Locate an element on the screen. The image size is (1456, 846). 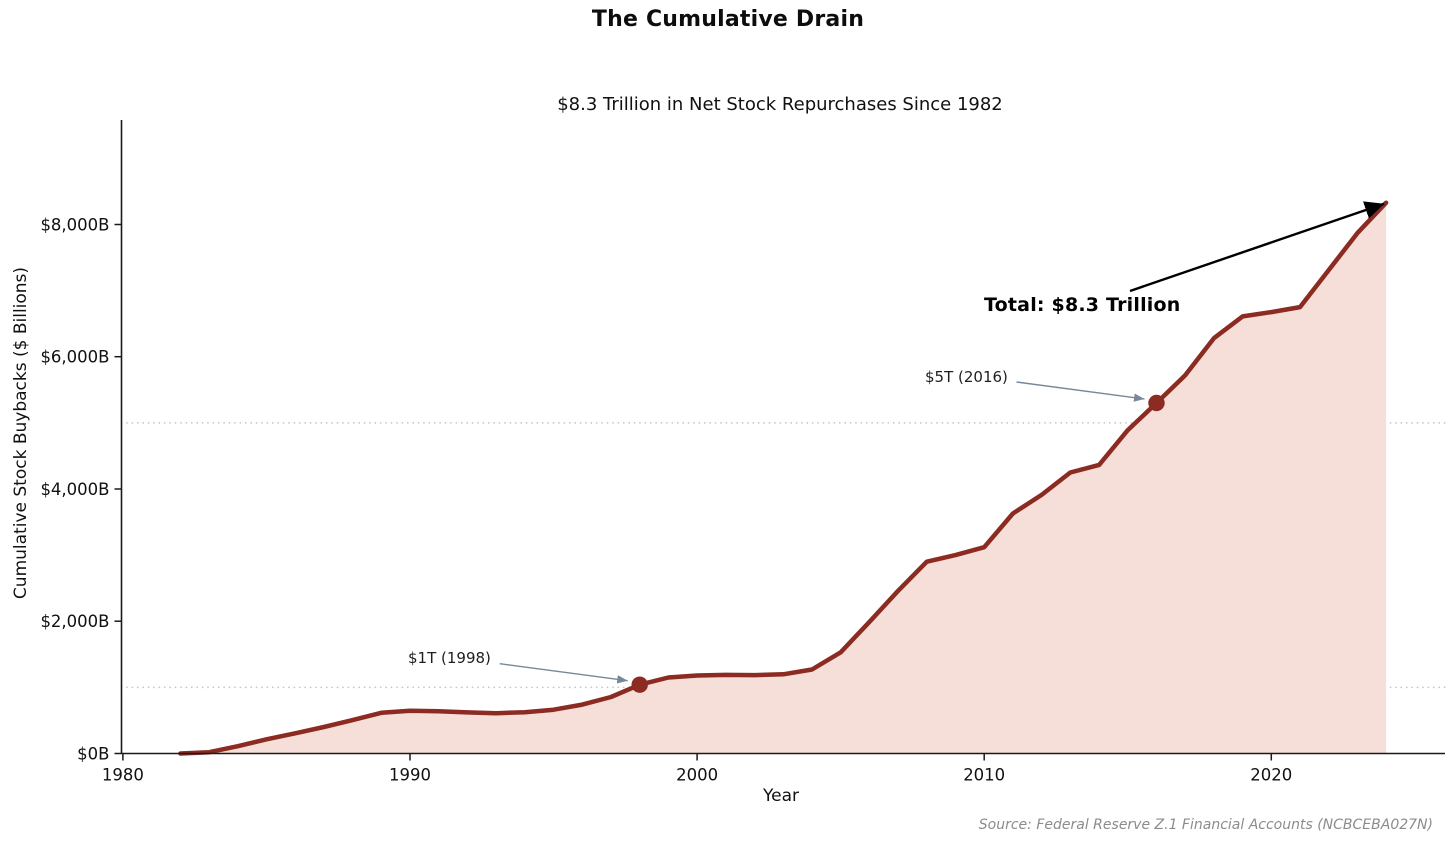
y-tick-label: $6,000B is located at coordinates (74, 357).